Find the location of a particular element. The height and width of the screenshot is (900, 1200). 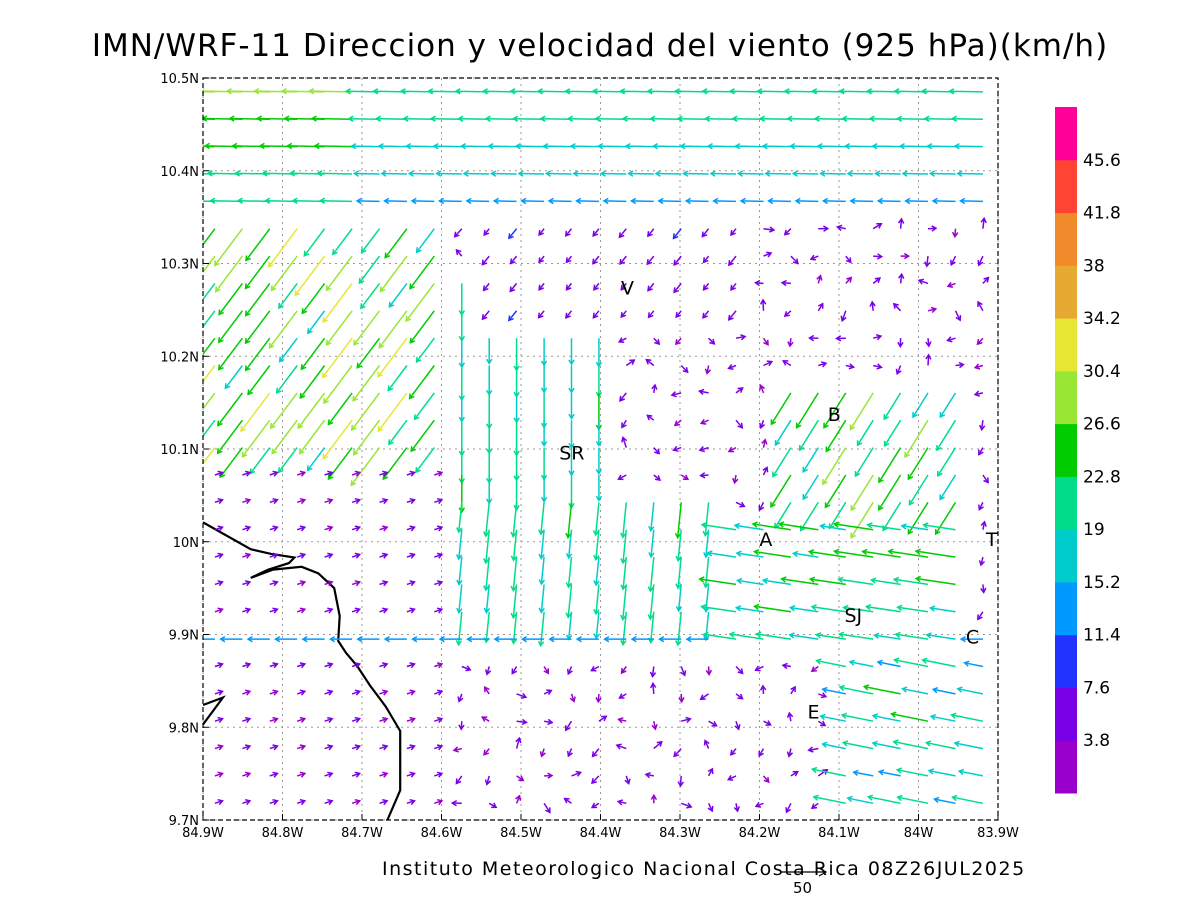

place-label: T is located at coordinates (991, 540).